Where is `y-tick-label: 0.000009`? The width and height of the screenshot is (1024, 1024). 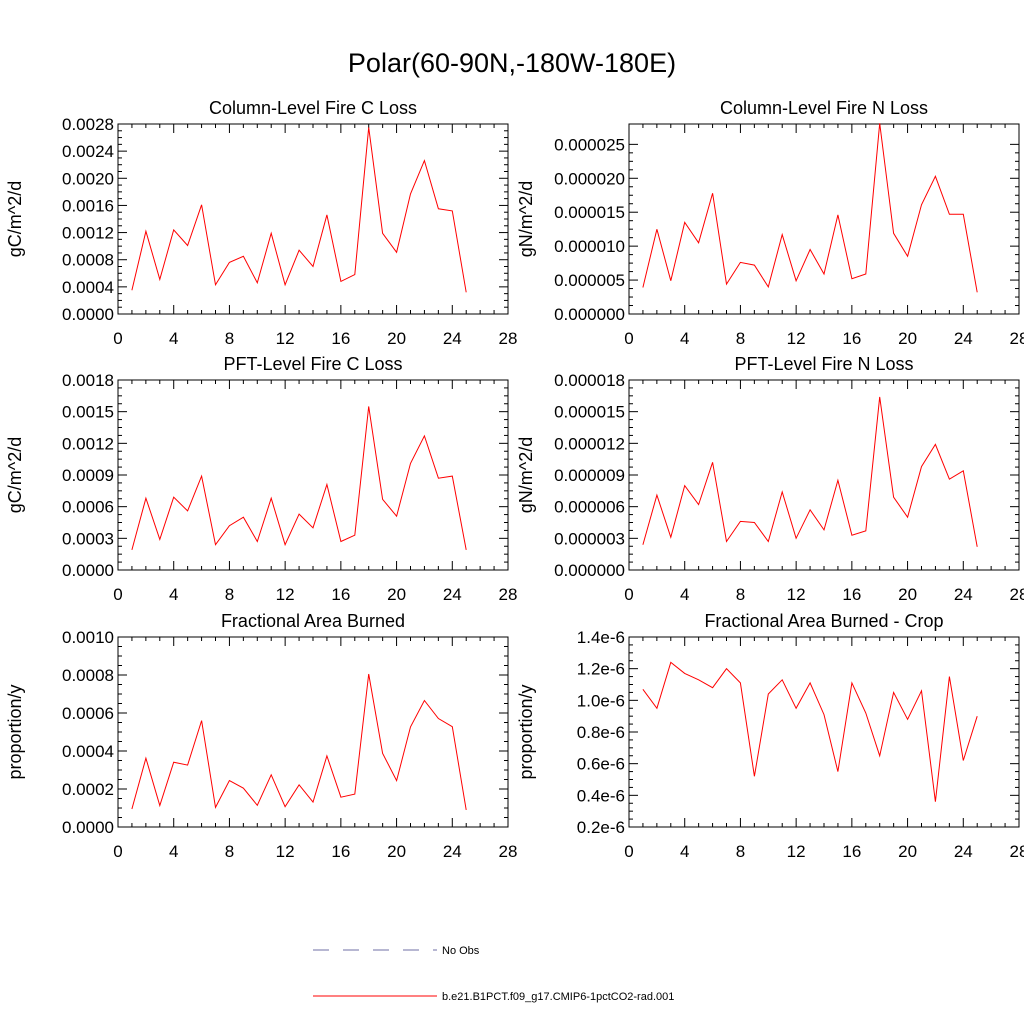 y-tick-label: 0.000009 is located at coordinates (589, 475).